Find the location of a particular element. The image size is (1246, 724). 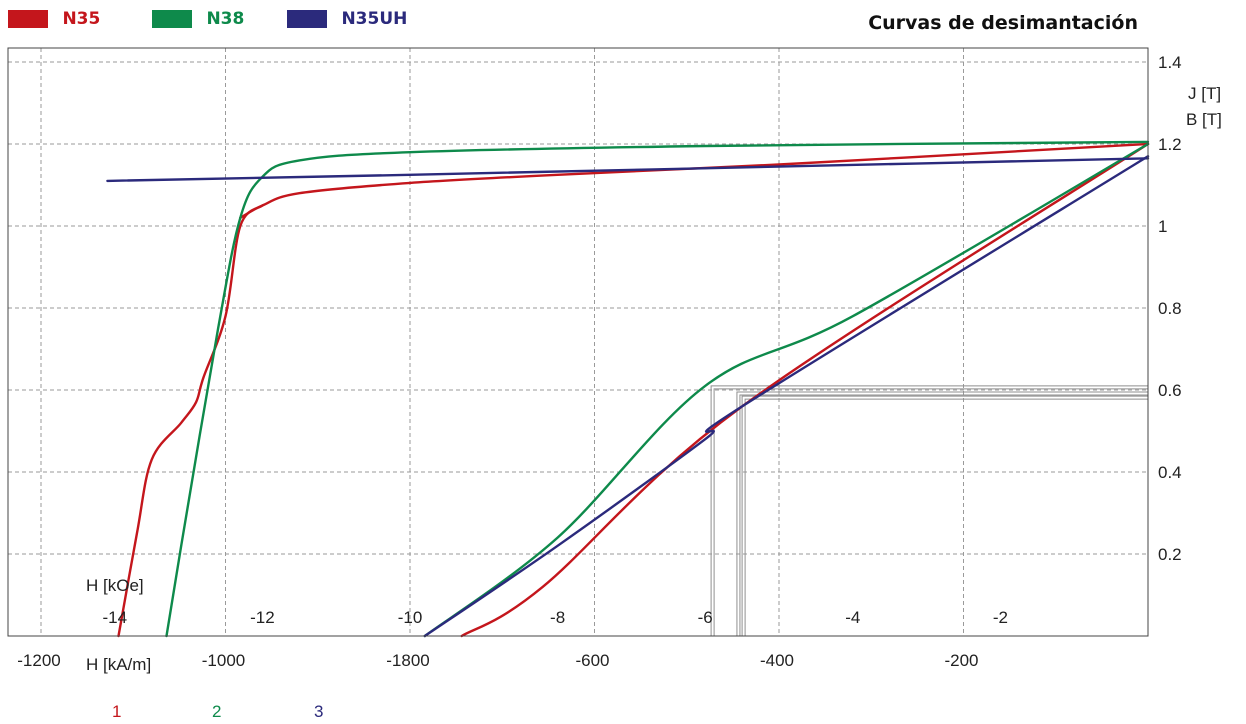

curve-number-1: 1 is located at coordinates (116, 711).